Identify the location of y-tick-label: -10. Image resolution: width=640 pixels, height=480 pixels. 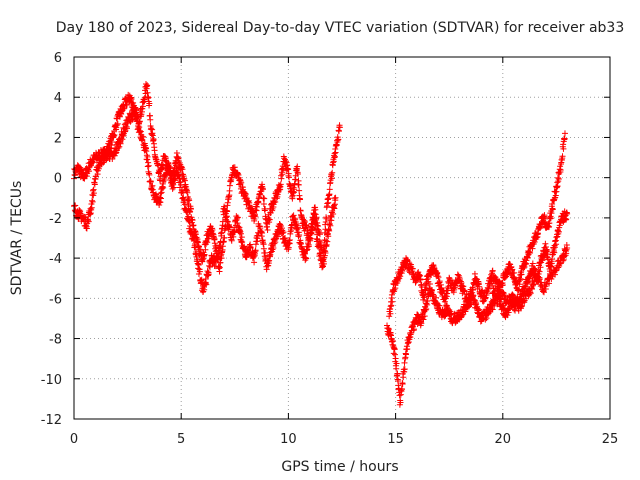
(51, 380).